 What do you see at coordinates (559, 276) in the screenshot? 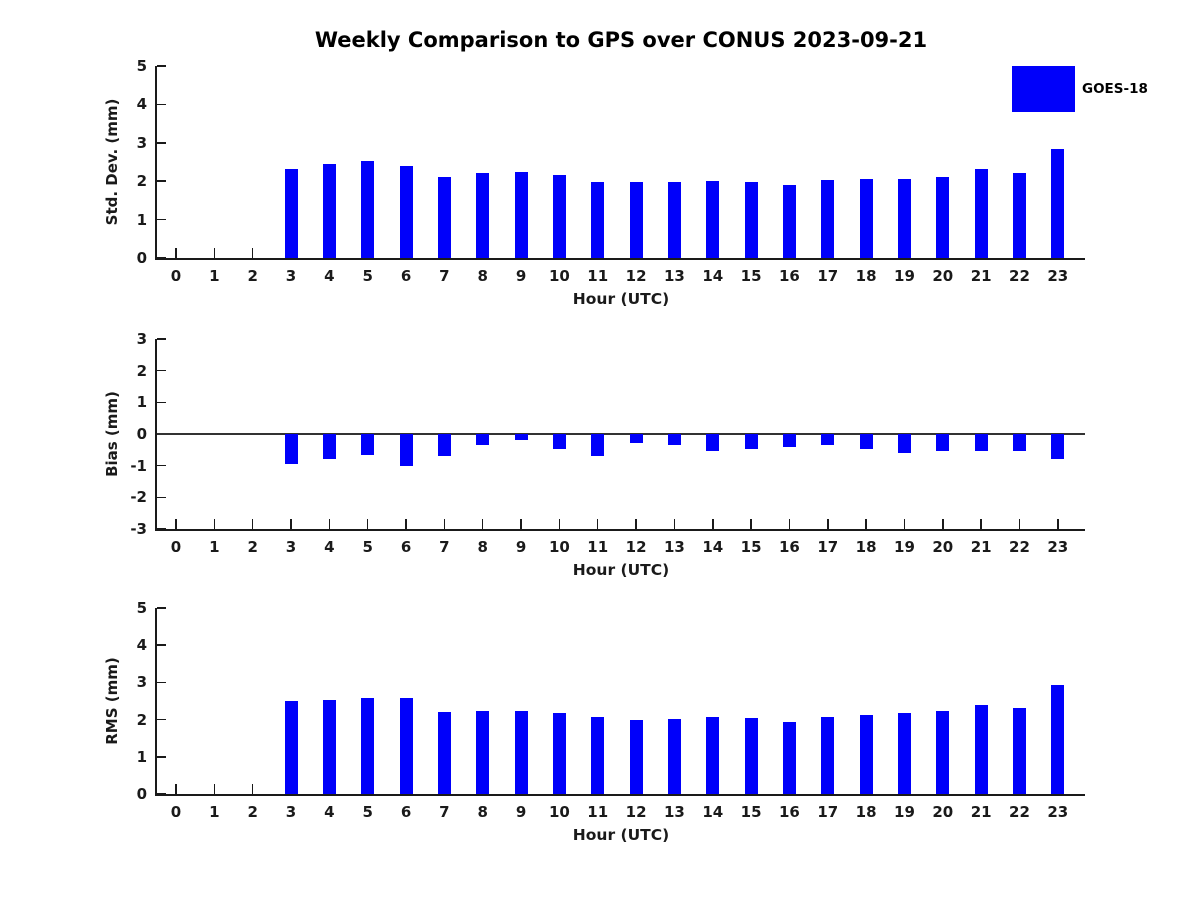
I see `x-tick-label-10: 10` at bounding box center [559, 276].